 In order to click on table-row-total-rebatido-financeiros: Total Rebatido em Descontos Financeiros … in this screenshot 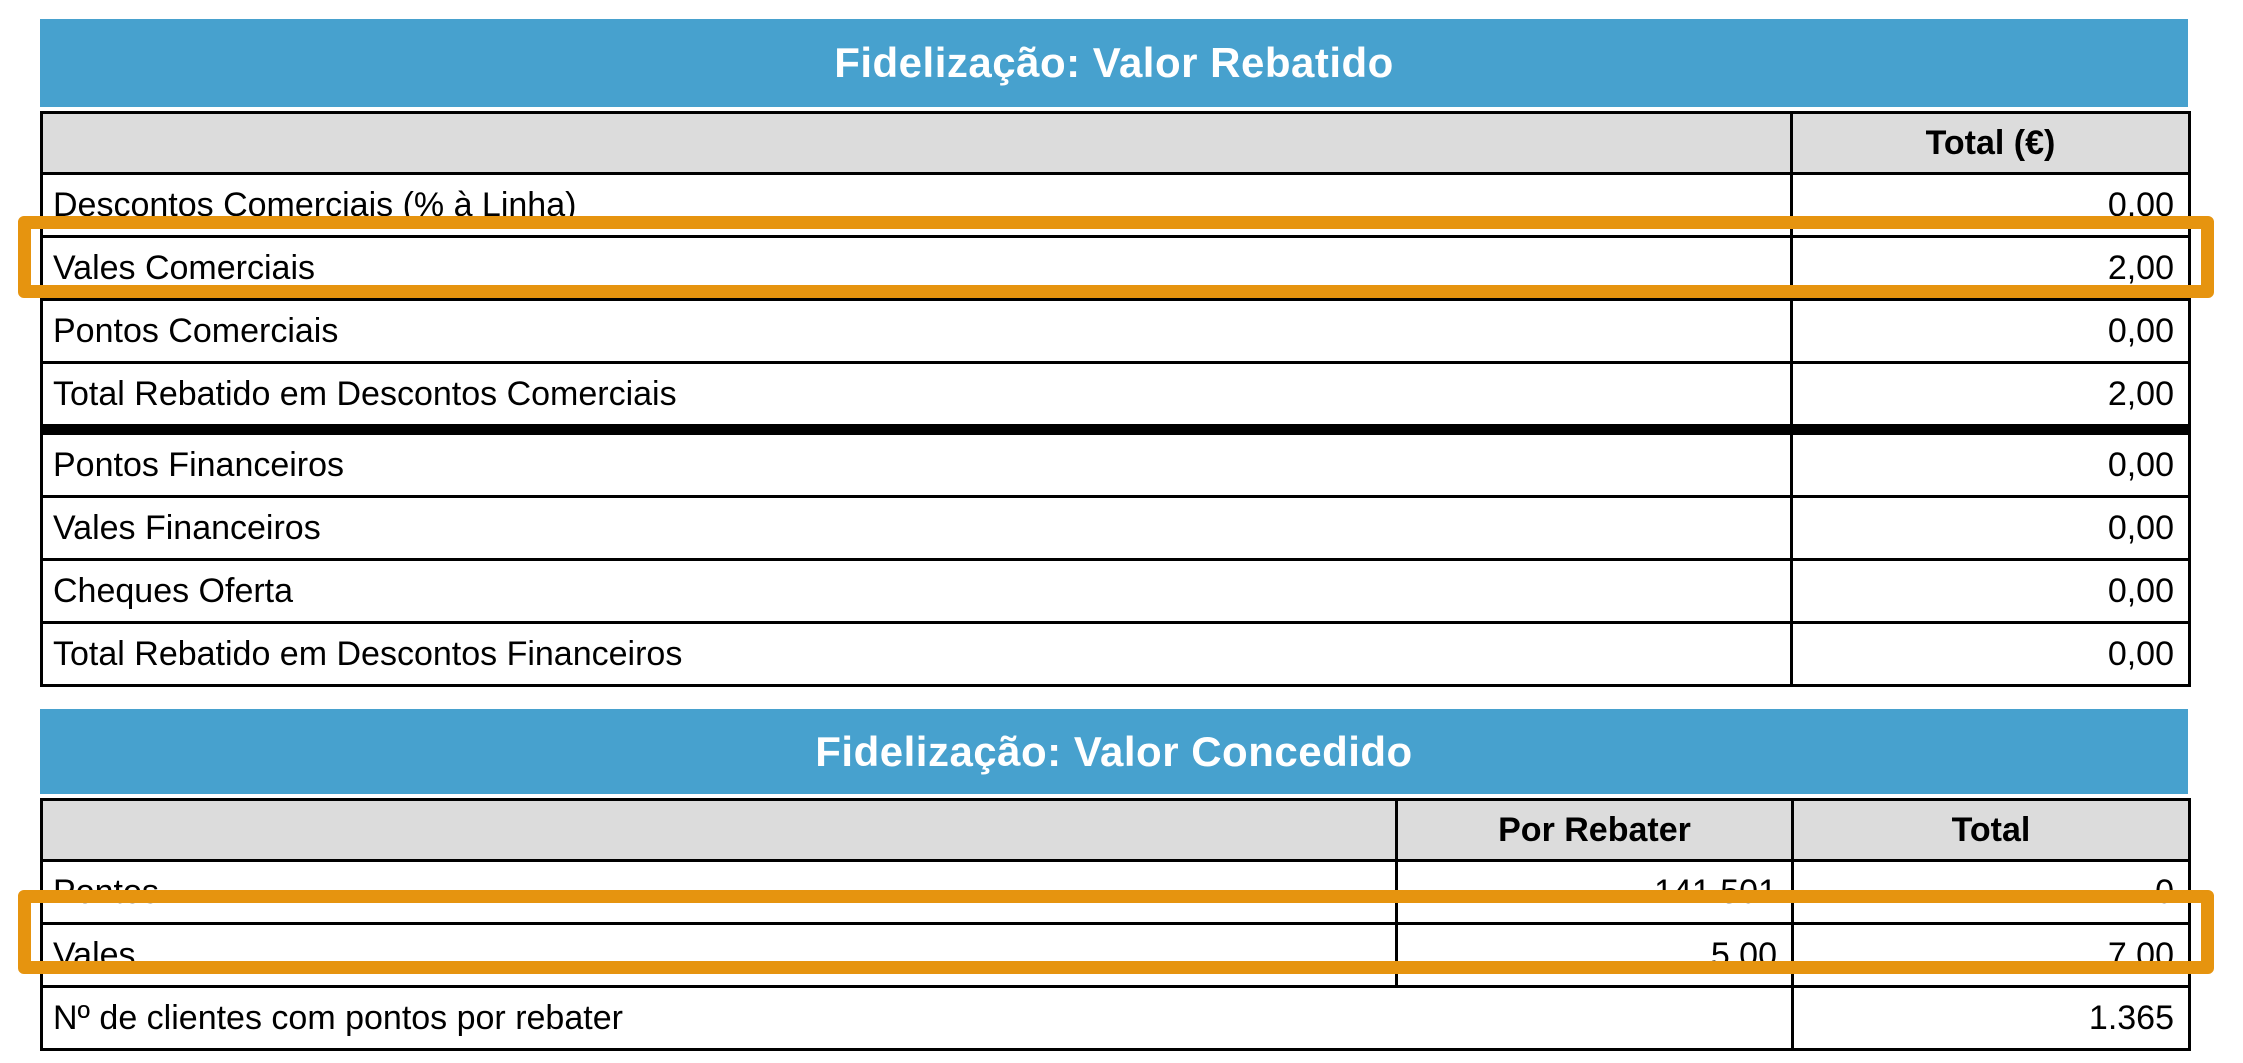, I will do `click(1115, 654)`.